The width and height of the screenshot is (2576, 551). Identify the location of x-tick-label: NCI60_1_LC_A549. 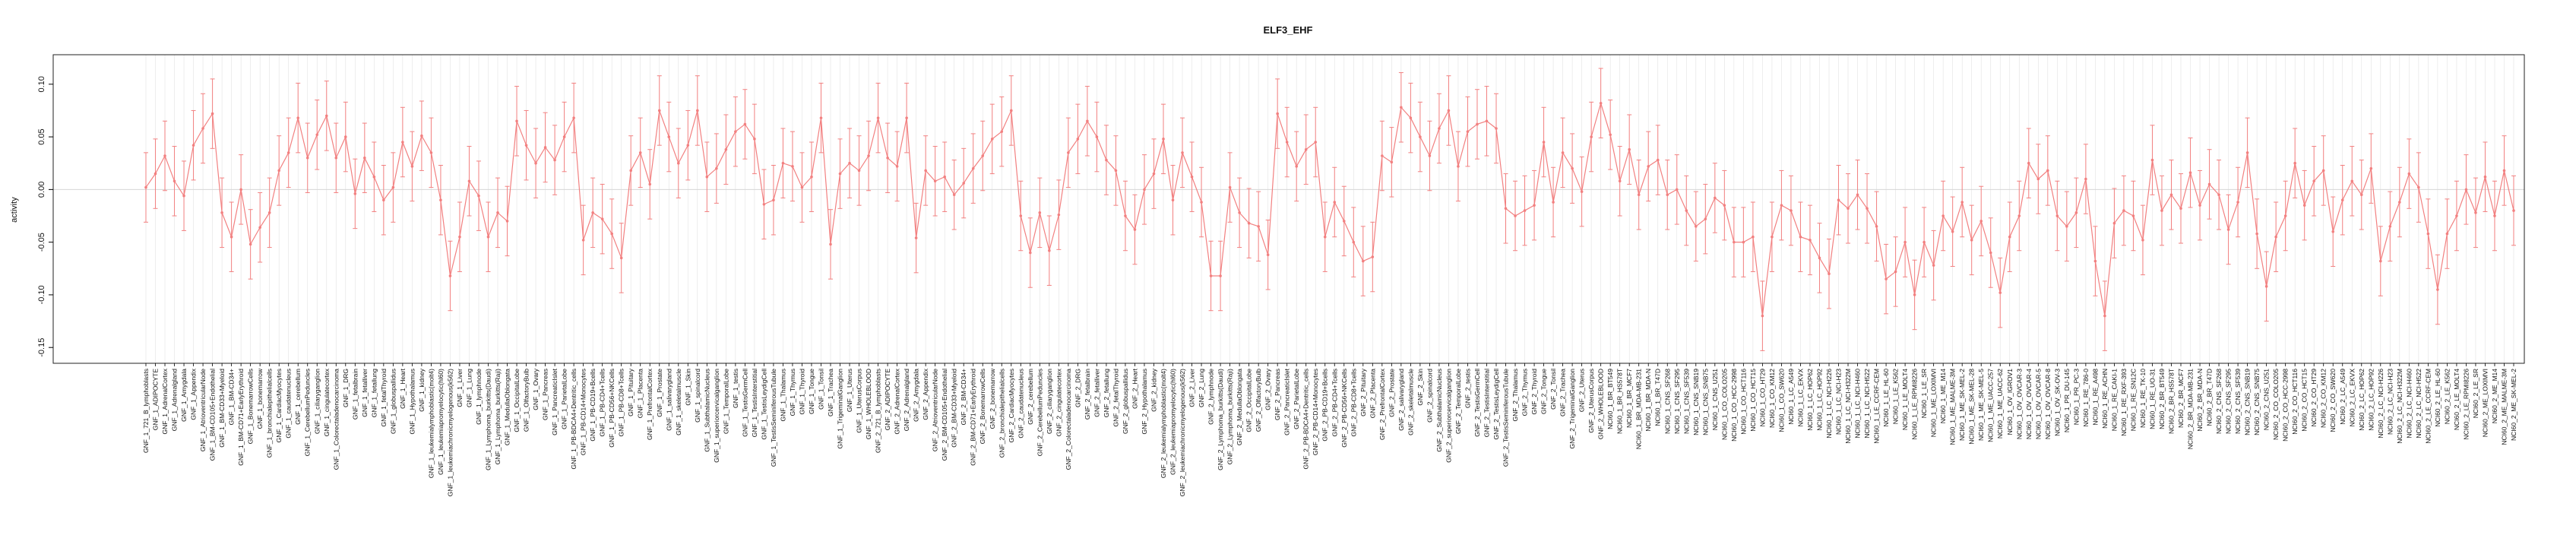
(1791, 397).